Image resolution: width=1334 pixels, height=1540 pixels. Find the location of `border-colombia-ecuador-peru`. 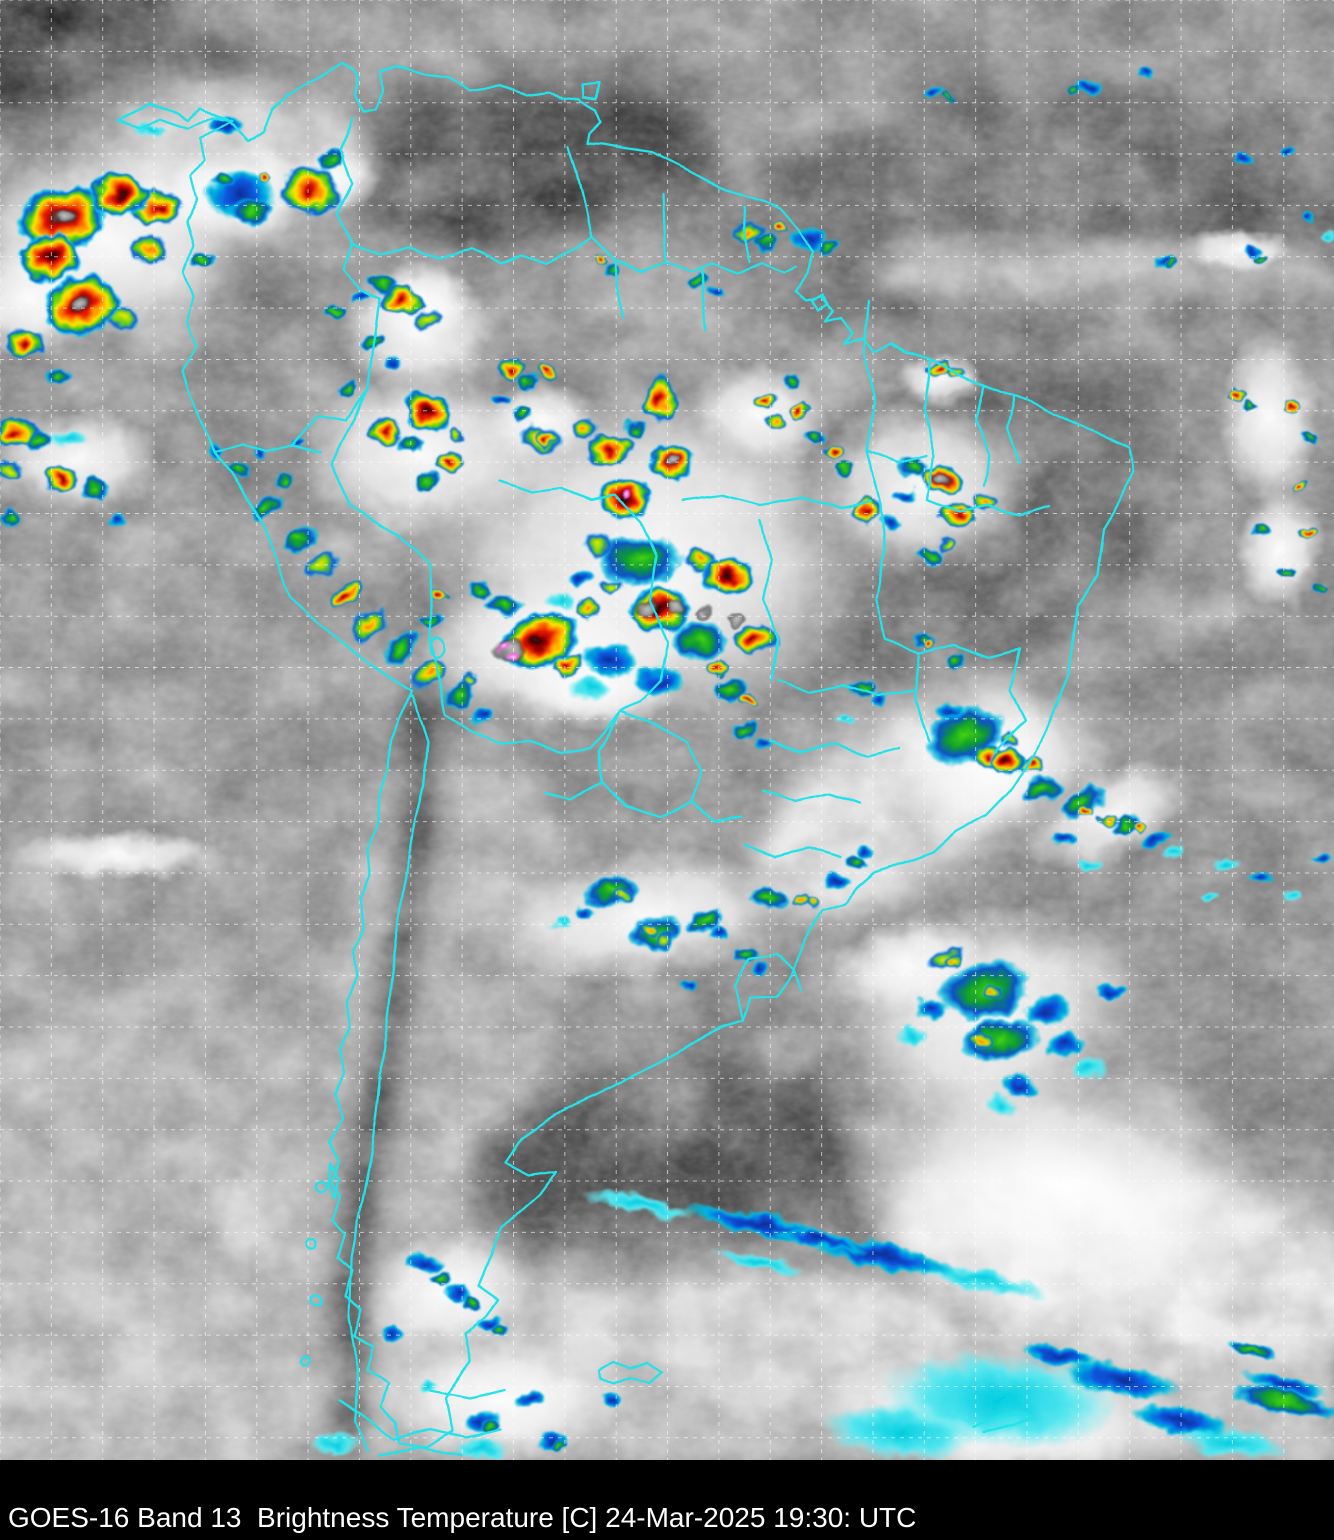

border-colombia-ecuador-peru is located at coordinates (267, 448).